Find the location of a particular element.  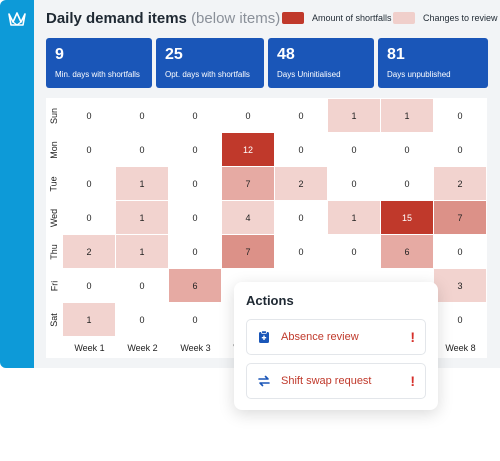

page-title: Daily demand items (below items) is located at coordinates (163, 18).